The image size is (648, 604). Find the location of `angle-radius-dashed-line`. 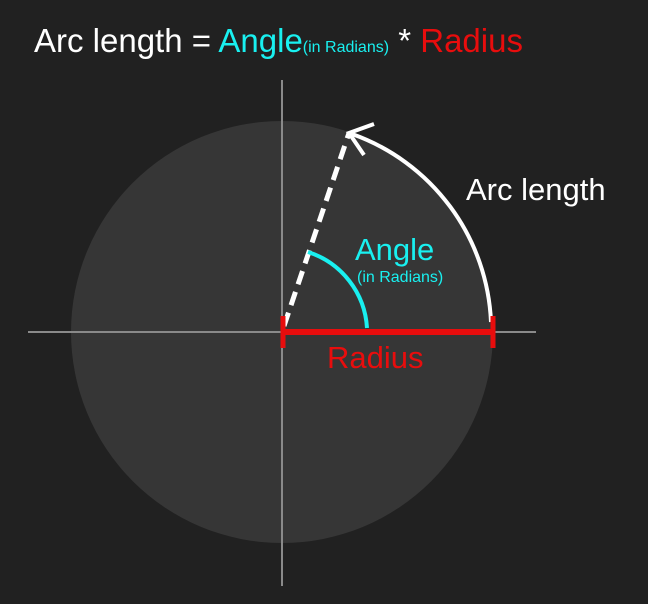

angle-radius-dashed-line is located at coordinates (316, 229).